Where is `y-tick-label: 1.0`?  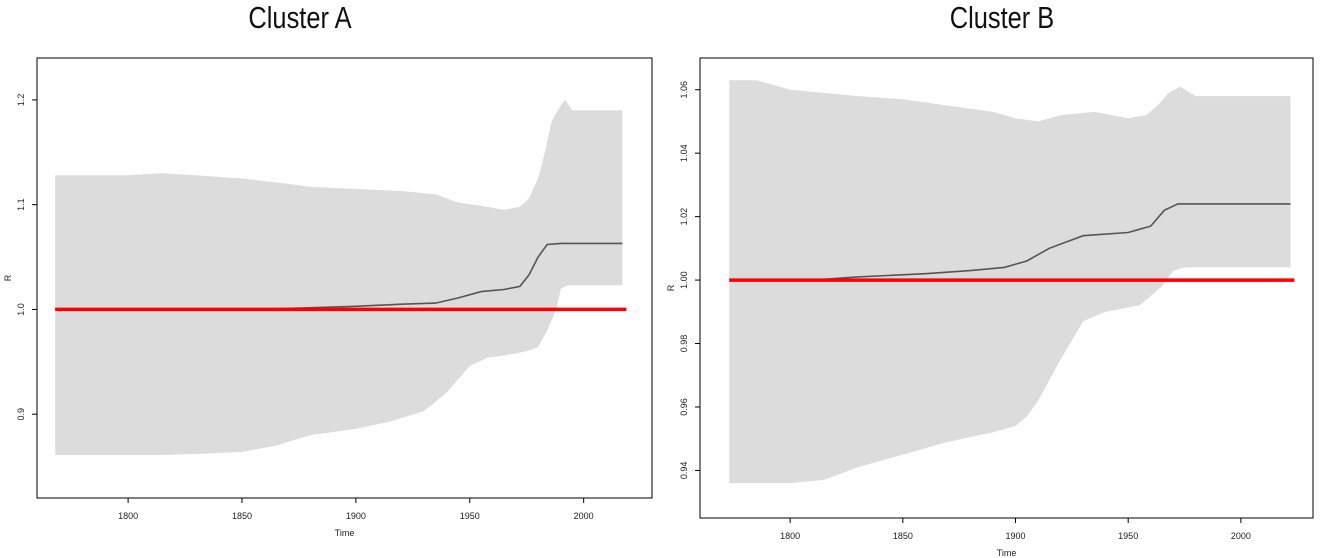 y-tick-label: 1.0 is located at coordinates (21, 309).